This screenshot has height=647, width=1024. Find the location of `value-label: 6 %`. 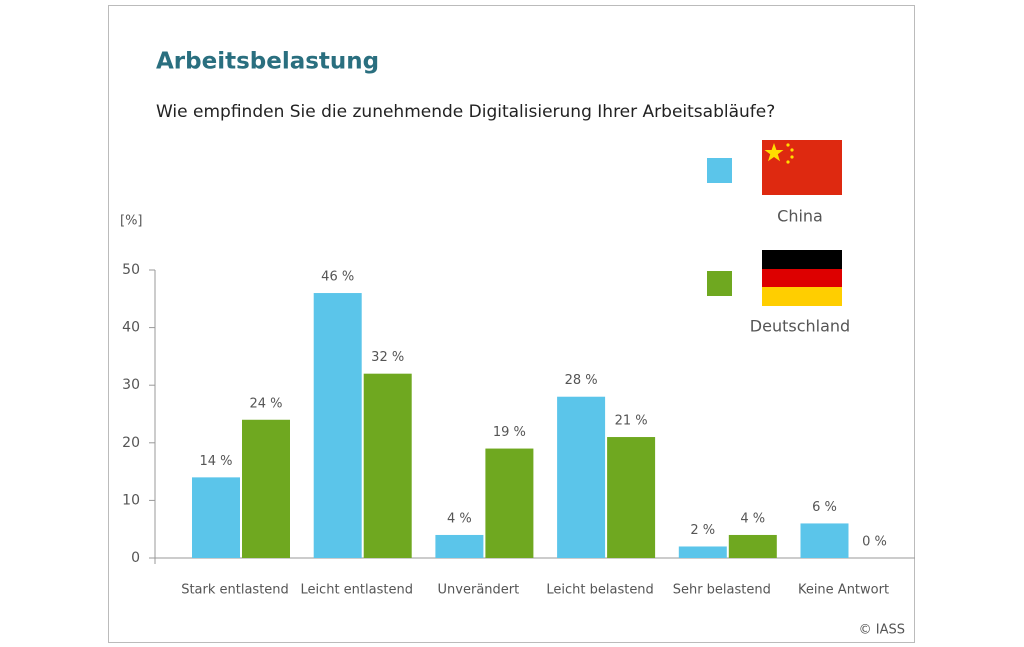

value-label: 6 % is located at coordinates (824, 507).